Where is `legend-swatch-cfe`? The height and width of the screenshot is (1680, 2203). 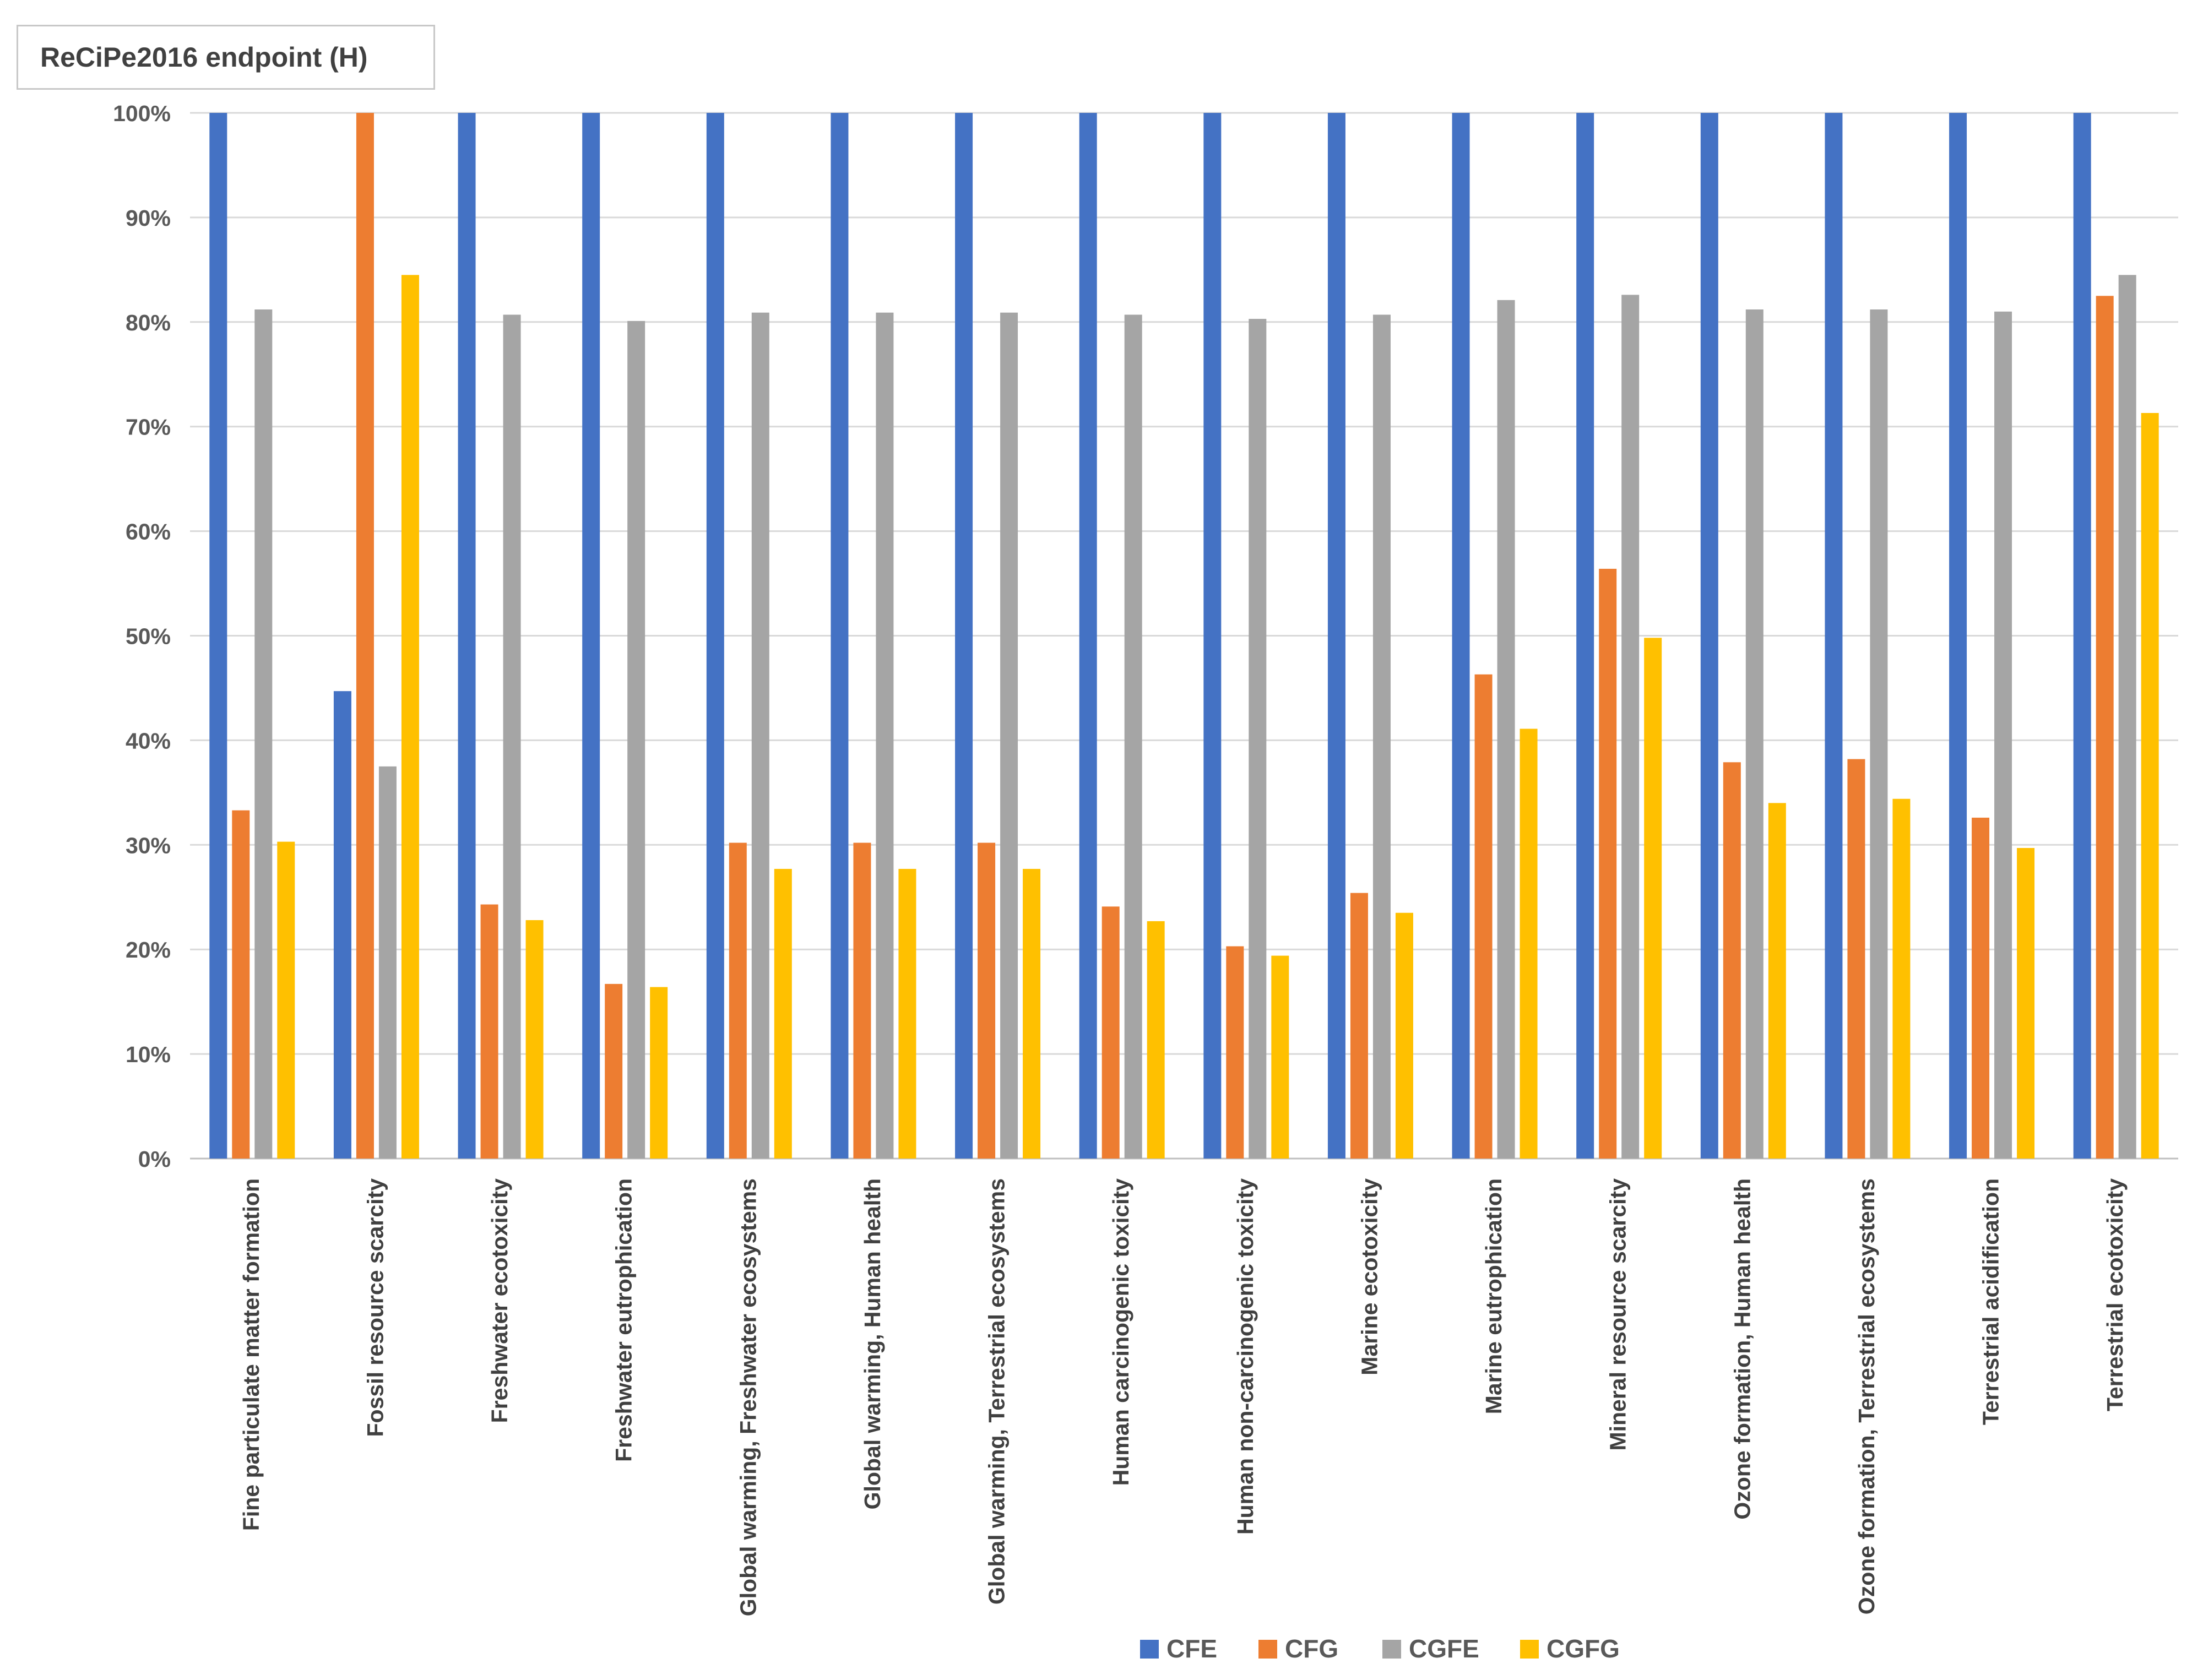 legend-swatch-cfe is located at coordinates (1149, 1649).